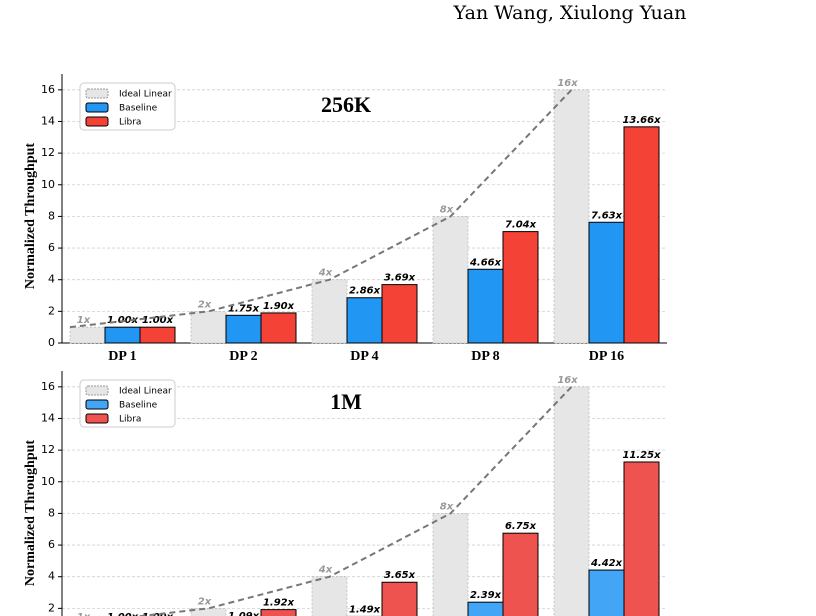 The width and height of the screenshot is (816, 616). Describe the element at coordinates (346, 104) in the screenshot. I see `chart-title: 256K` at that location.